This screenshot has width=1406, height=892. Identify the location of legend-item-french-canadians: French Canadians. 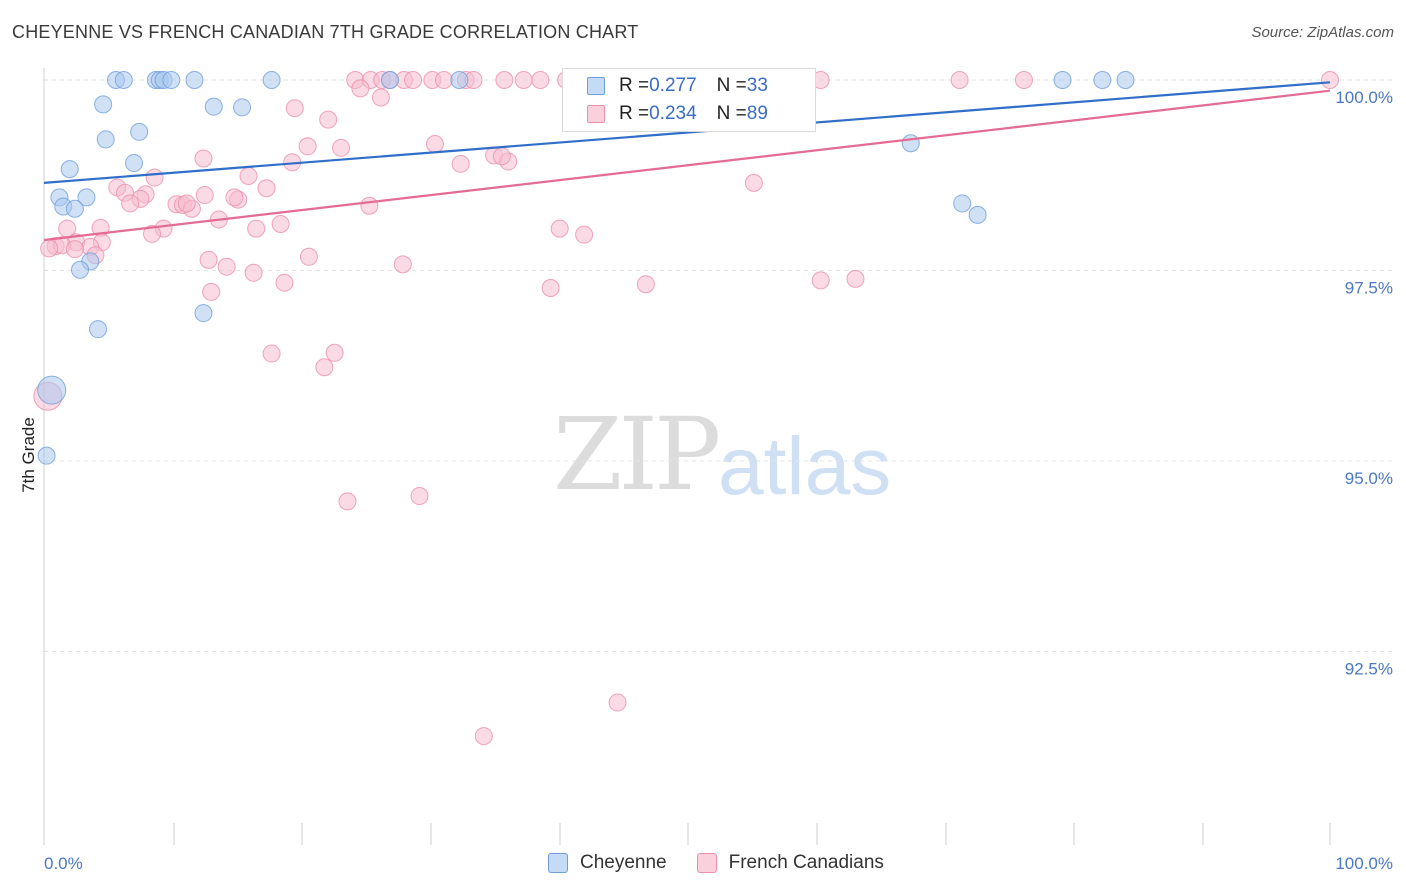
(790, 863).